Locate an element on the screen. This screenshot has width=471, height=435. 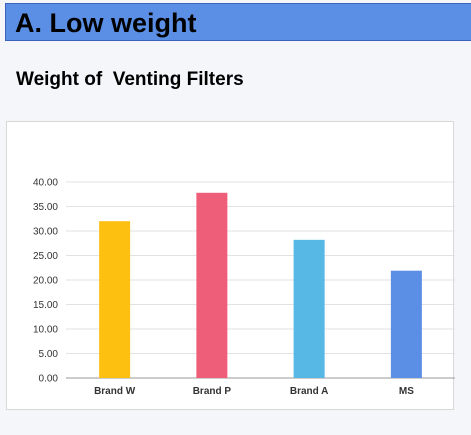
y-tick-label: 5.00 is located at coordinates (49, 354).